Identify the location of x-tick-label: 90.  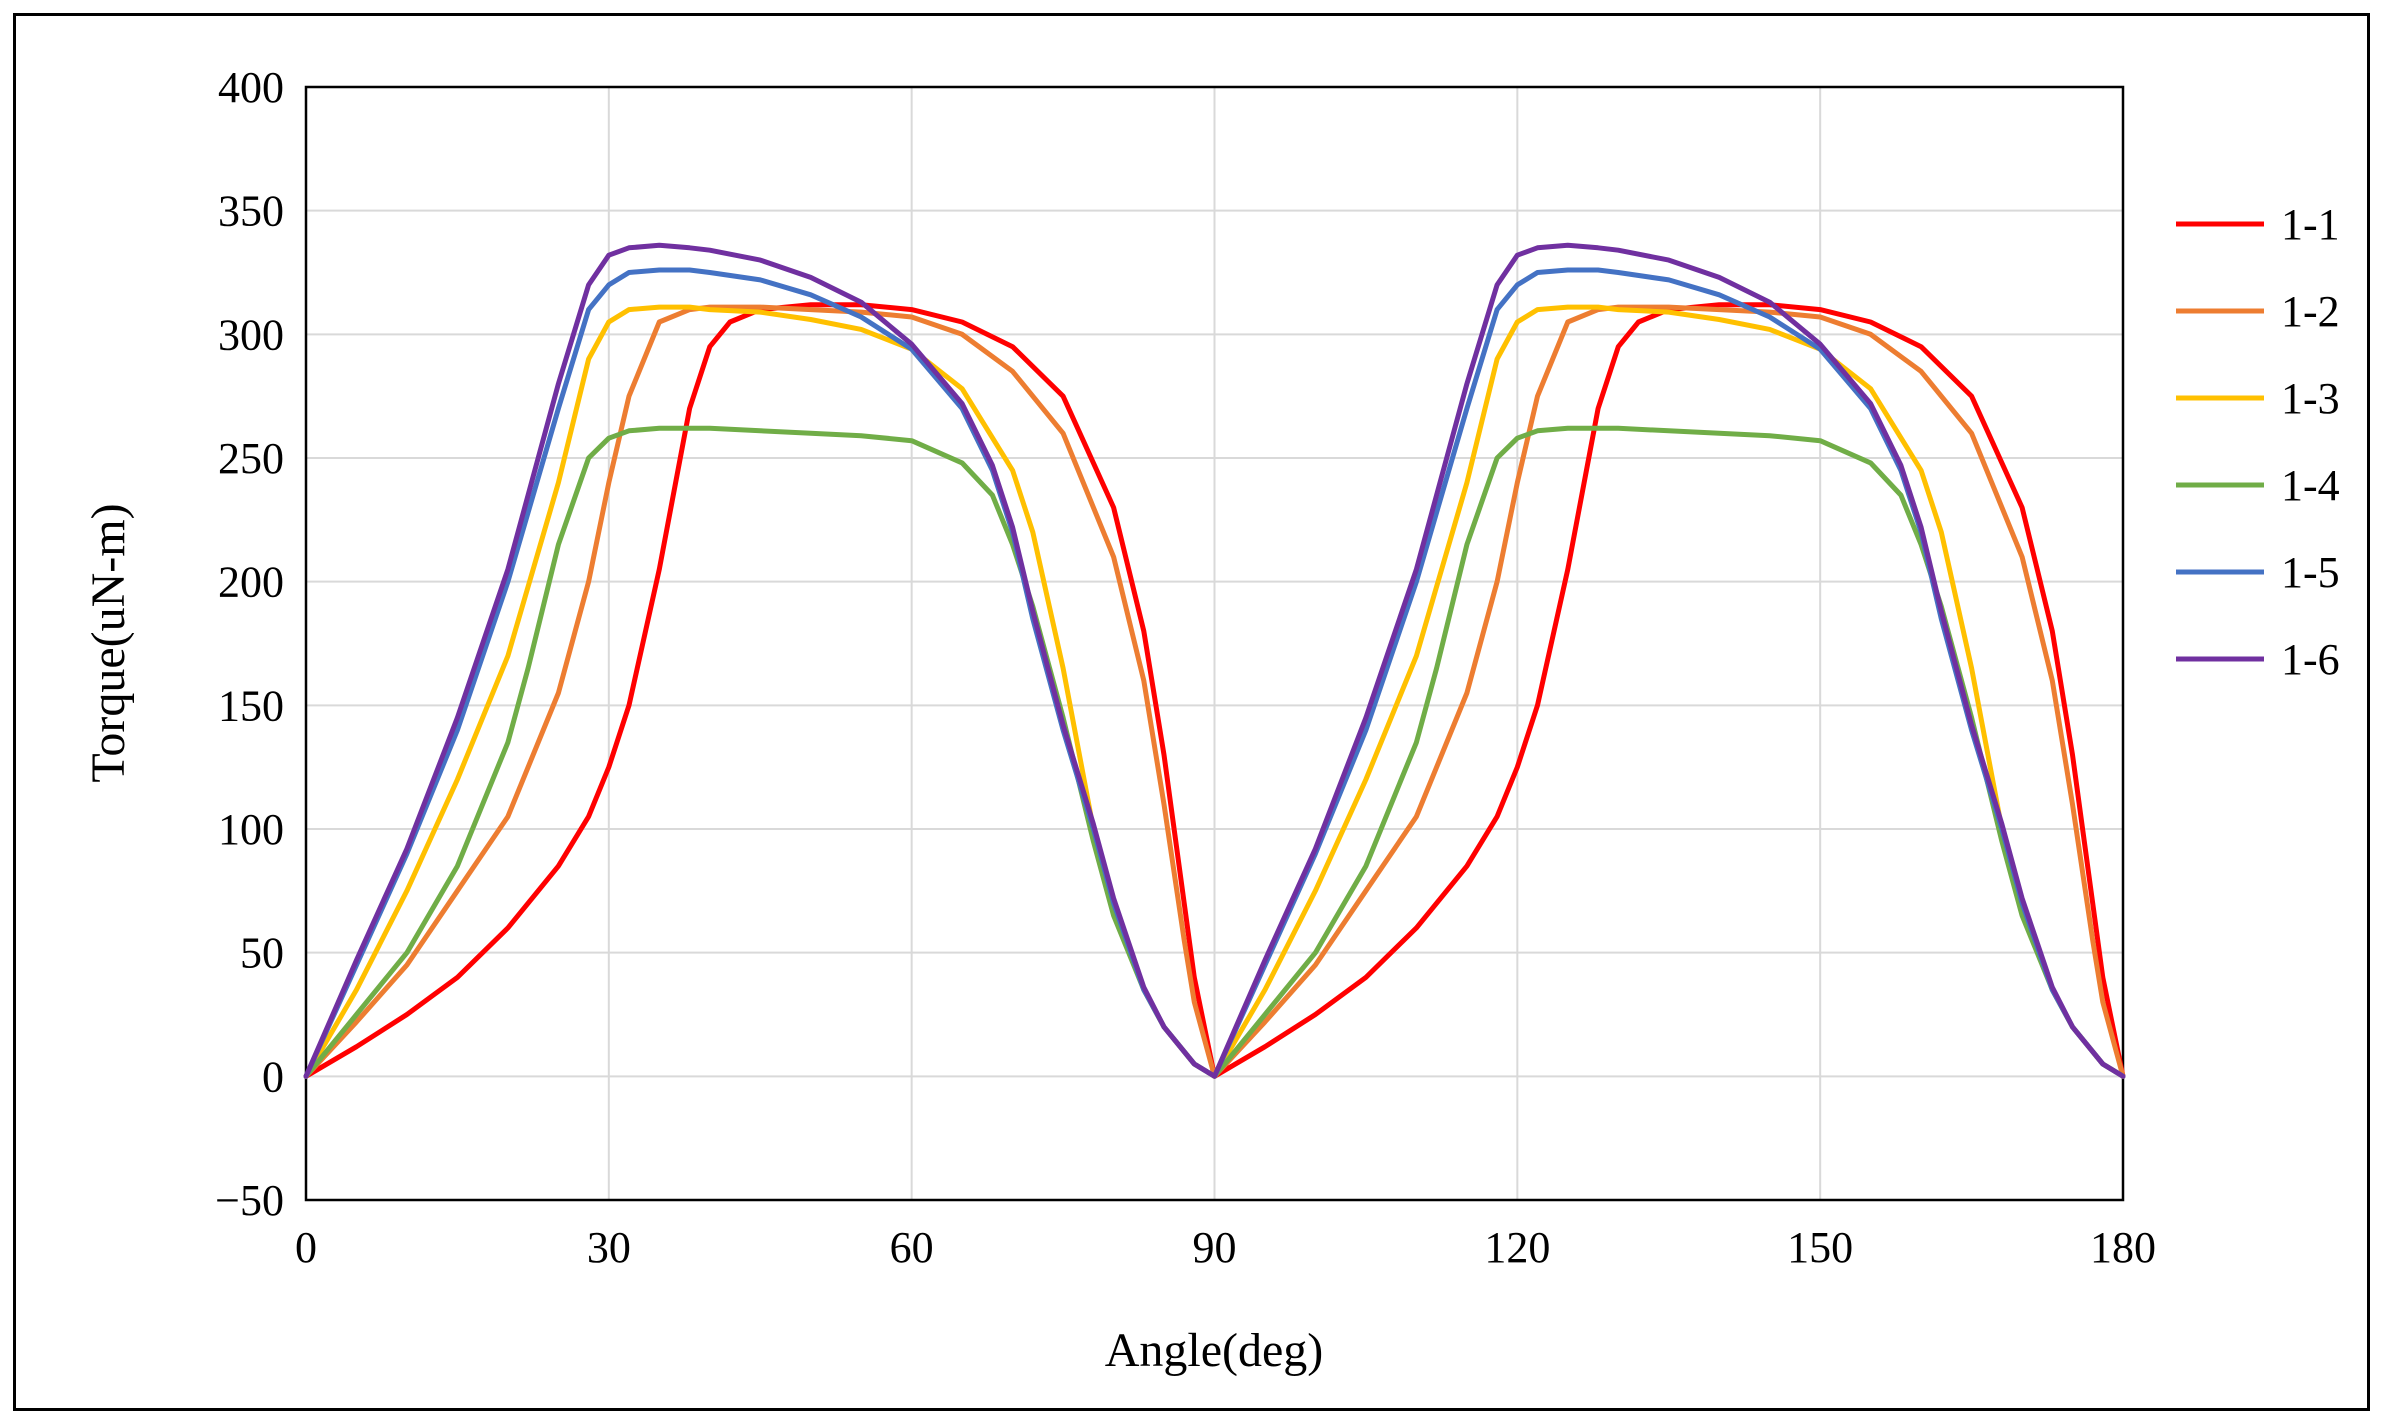
(1215, 1247).